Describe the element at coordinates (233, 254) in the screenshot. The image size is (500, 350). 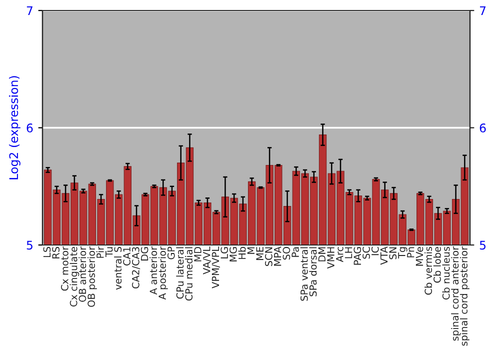
I see `x-tick-label: MG` at that location.